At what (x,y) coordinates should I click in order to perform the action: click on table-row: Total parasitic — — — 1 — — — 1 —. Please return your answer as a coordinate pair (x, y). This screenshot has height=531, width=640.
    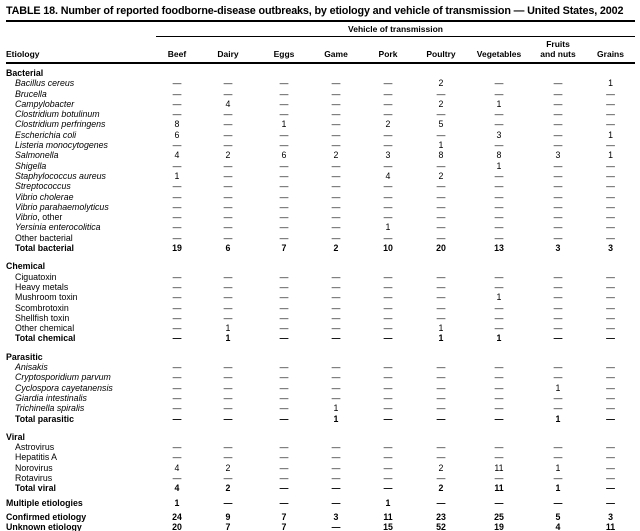
    Looking at the image, I should click on (320, 419).